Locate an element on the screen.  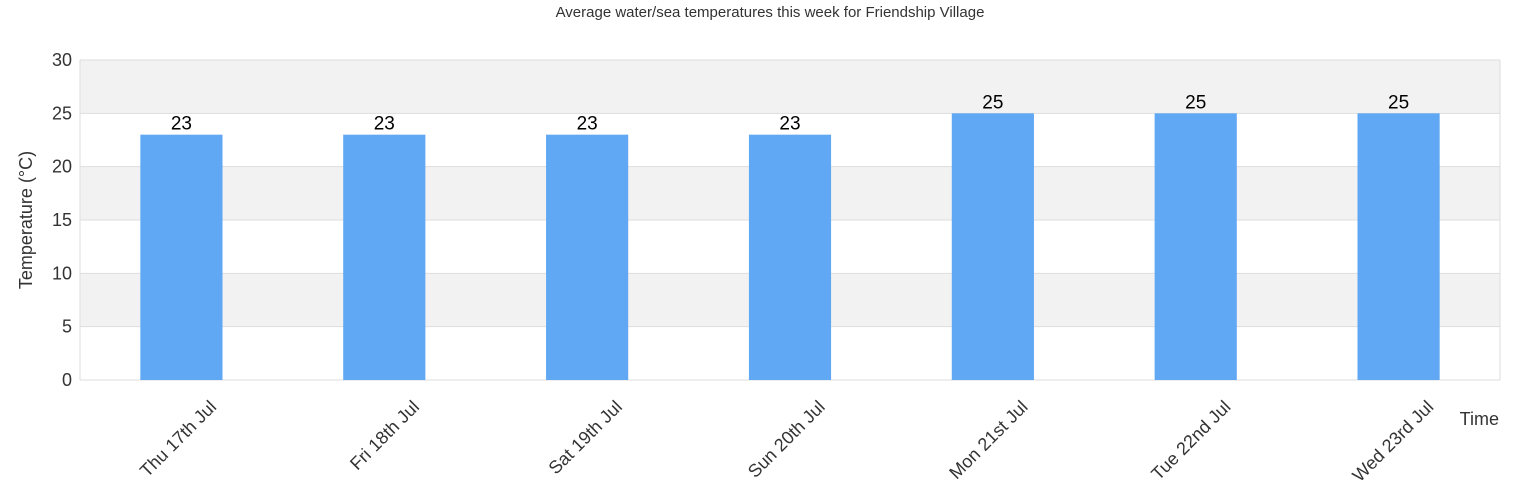
y-axis-ticks: 0 5 10 15 20 25 30 is located at coordinates (62, 220).